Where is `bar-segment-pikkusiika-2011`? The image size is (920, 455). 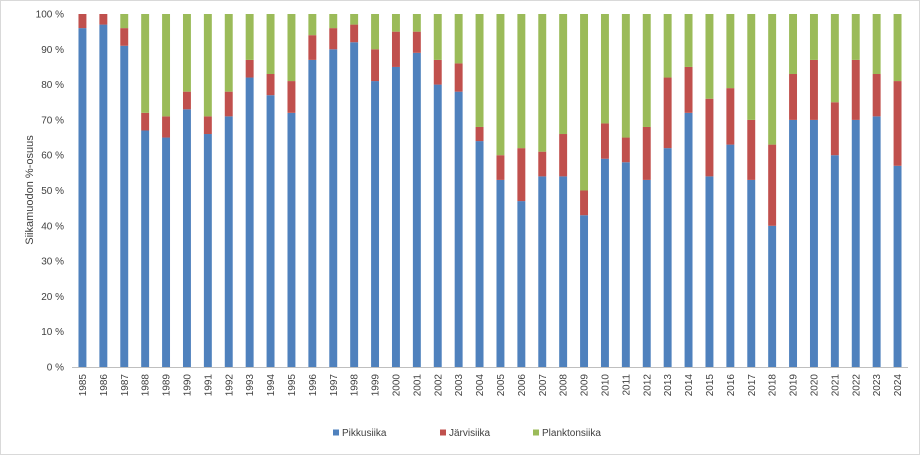 bar-segment-pikkusiika-2011 is located at coordinates (625, 264).